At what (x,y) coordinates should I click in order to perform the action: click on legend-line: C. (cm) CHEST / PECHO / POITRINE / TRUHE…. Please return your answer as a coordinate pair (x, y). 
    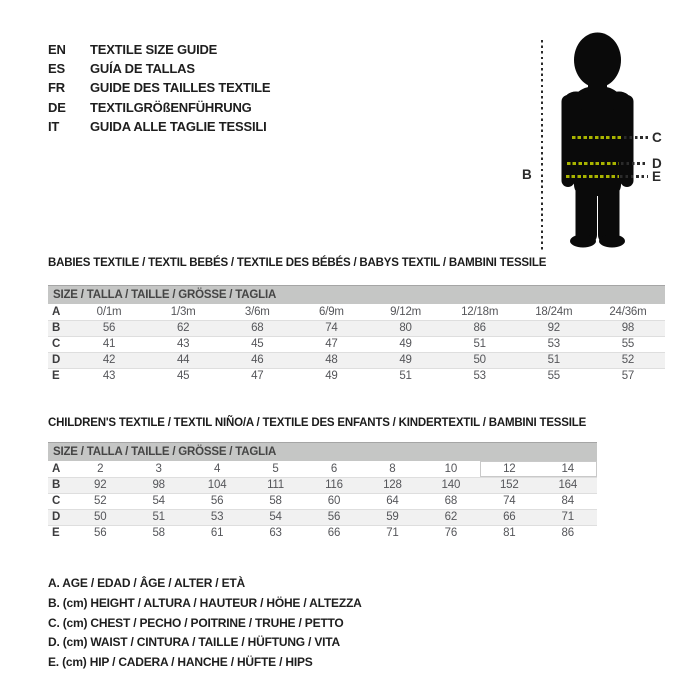
    Looking at the image, I should click on (196, 622).